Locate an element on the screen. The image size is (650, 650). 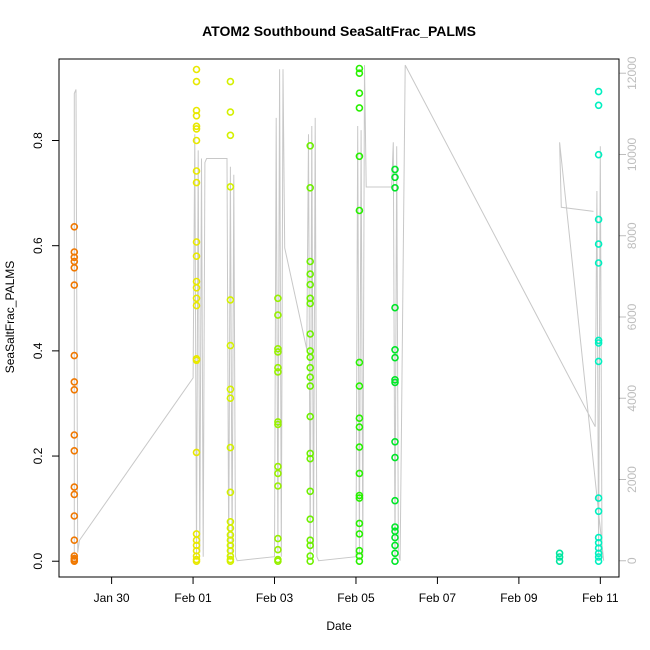
x-tick-label: Jan 30 is located at coordinates (112, 598).